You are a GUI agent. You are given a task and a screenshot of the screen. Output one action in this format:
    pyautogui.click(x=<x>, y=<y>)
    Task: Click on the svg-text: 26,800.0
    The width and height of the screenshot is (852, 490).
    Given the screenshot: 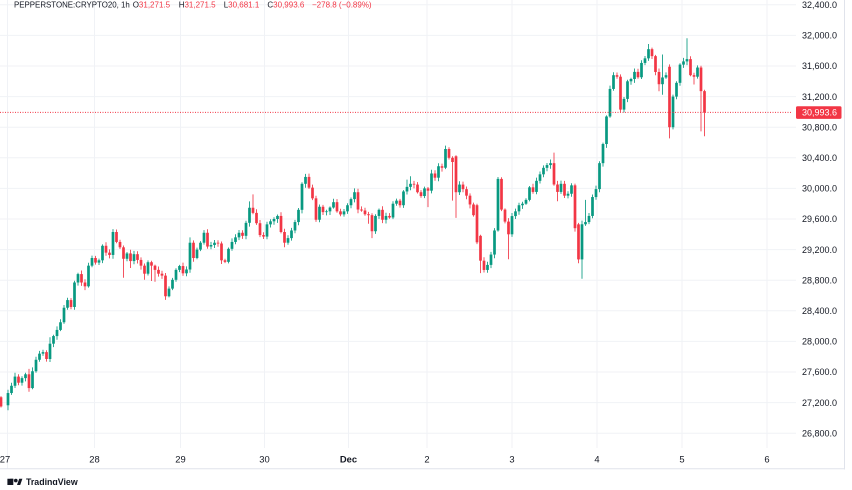 What is the action you would take?
    pyautogui.click(x=819, y=433)
    